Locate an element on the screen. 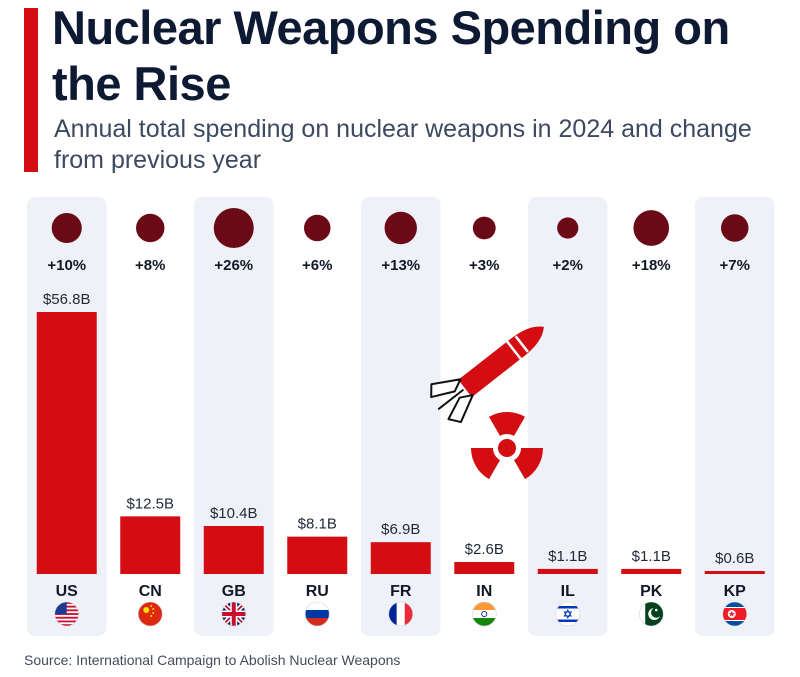  ru-flag-icon is located at coordinates (317, 614).